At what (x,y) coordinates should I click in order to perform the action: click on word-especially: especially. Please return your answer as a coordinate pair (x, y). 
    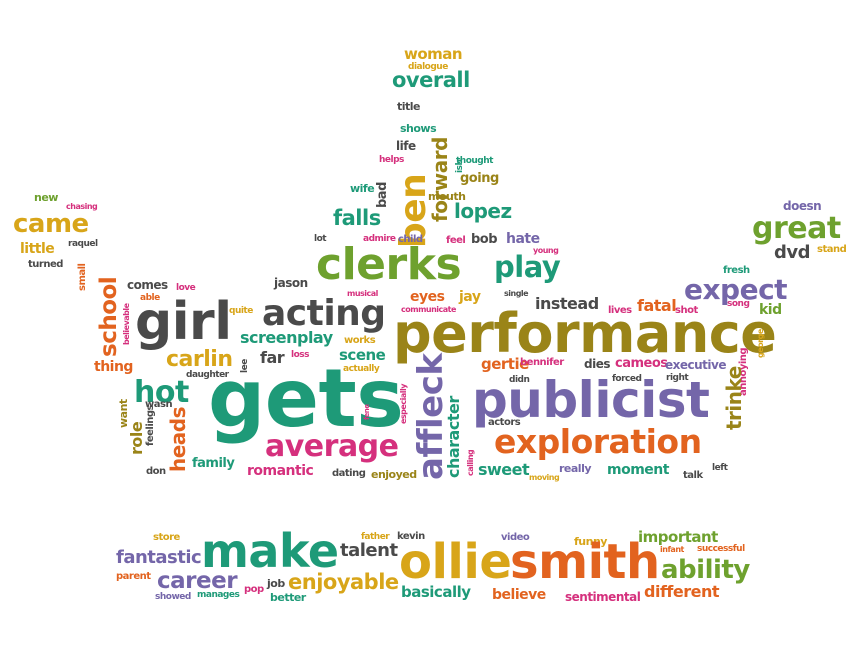
    Looking at the image, I should click on (403, 404).